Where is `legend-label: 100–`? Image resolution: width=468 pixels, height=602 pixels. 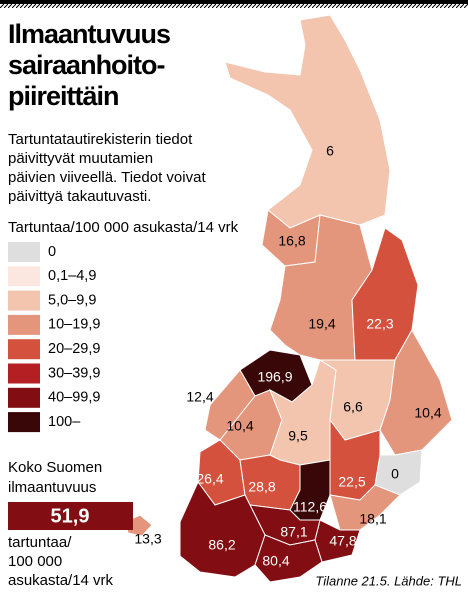
legend-label: 100– is located at coordinates (64, 422).